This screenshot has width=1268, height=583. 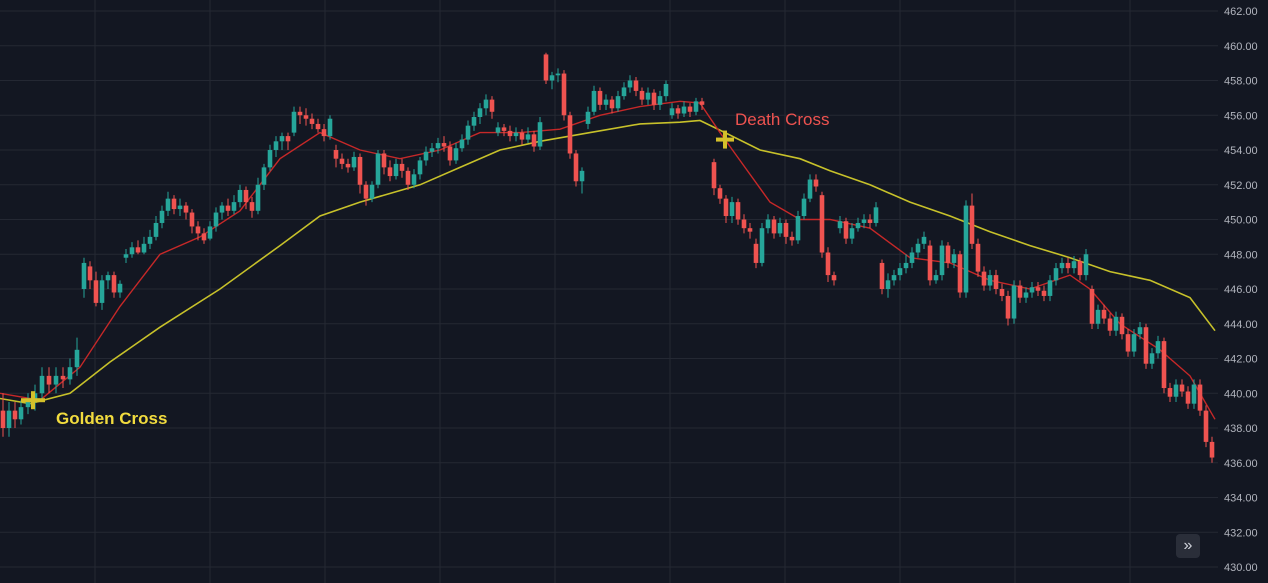 I want to click on golden-cross-marker, so click(x=33, y=400).